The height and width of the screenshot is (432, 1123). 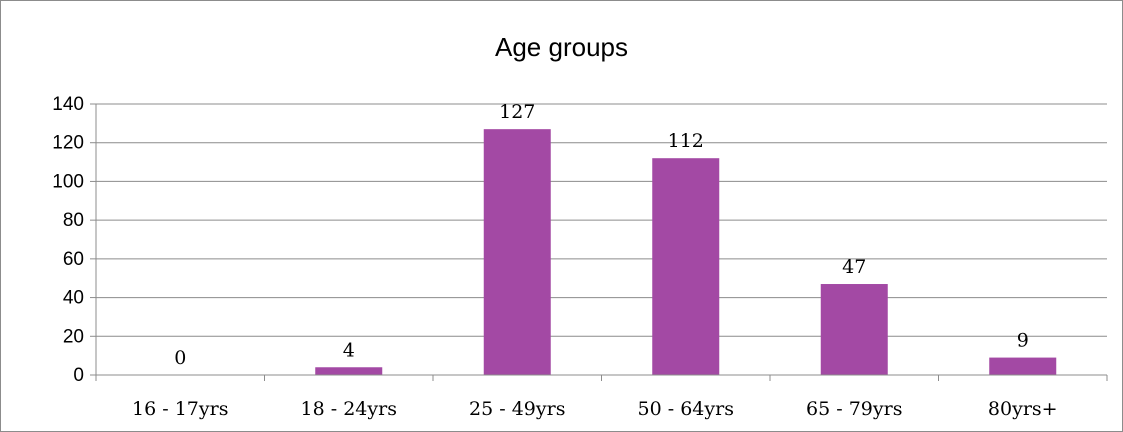 I want to click on x-tick-label: 18 - 24yrs, so click(x=349, y=409).